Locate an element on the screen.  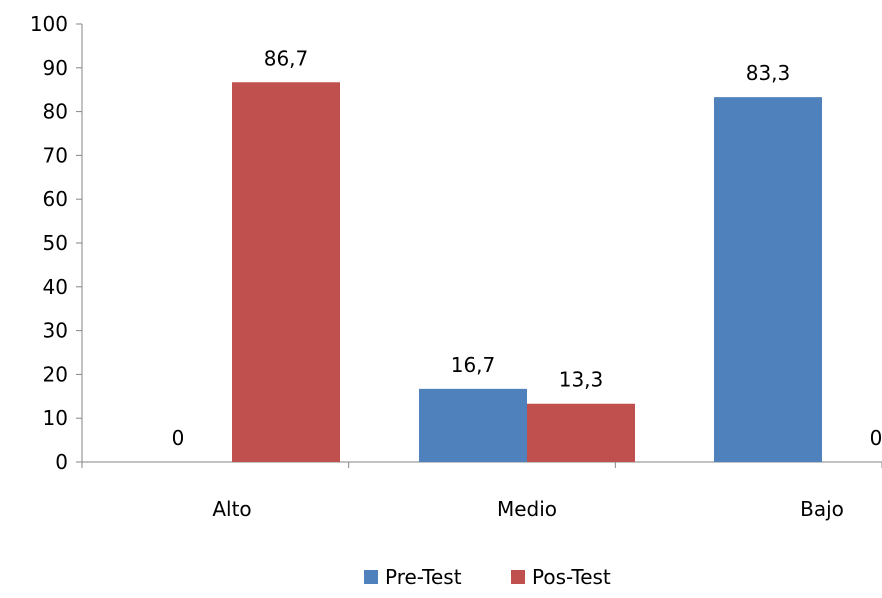
legend-label-pre-test: Pre-Test is located at coordinates (423, 577).